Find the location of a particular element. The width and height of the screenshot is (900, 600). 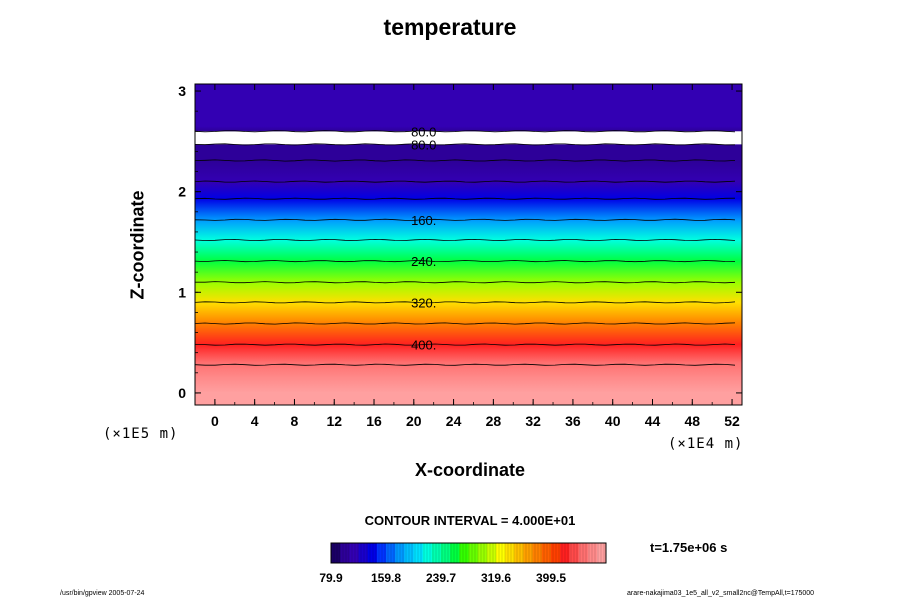

colorbar: 79.9 159.8 239.7 319.6 399.5 is located at coordinates (463, 563).